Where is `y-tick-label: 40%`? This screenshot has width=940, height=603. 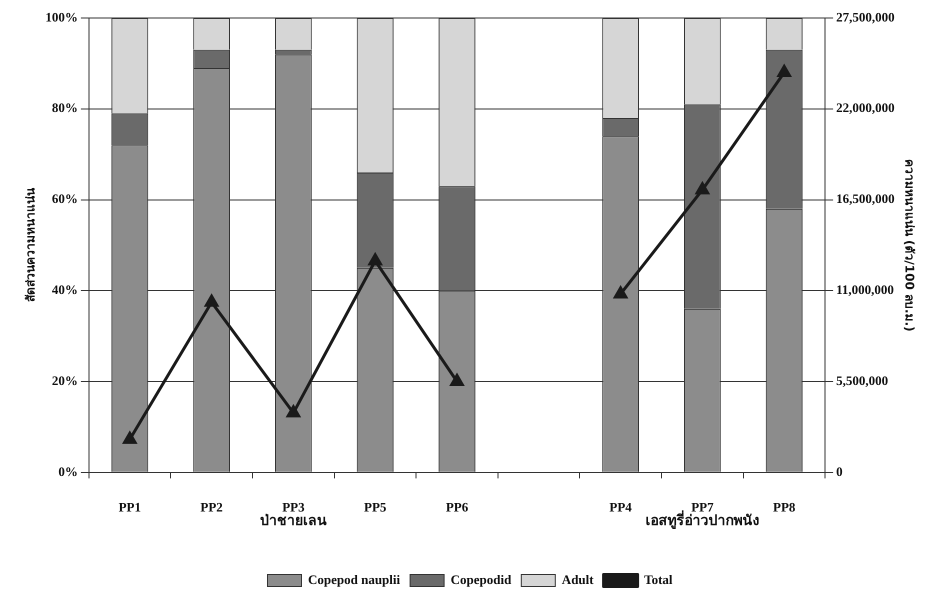
y-tick-label: 40% is located at coordinates (65, 289).